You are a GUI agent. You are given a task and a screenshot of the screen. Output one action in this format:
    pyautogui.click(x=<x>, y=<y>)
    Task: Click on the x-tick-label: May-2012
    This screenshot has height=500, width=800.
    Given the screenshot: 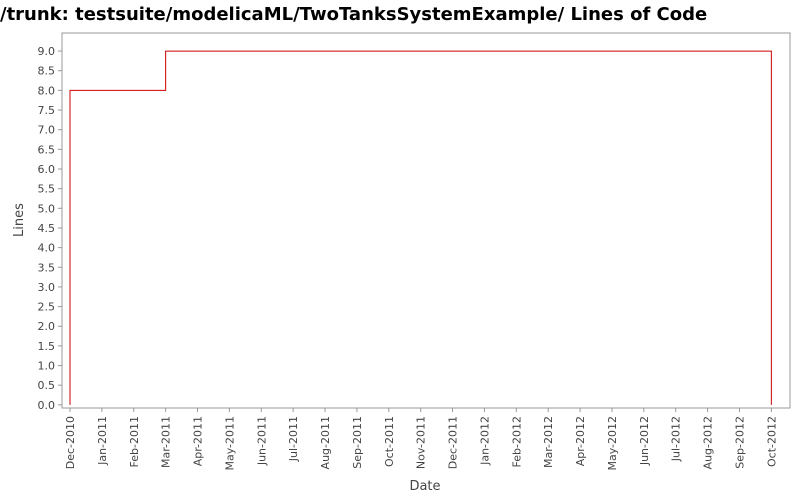 What is the action you would take?
    pyautogui.click(x=612, y=443)
    